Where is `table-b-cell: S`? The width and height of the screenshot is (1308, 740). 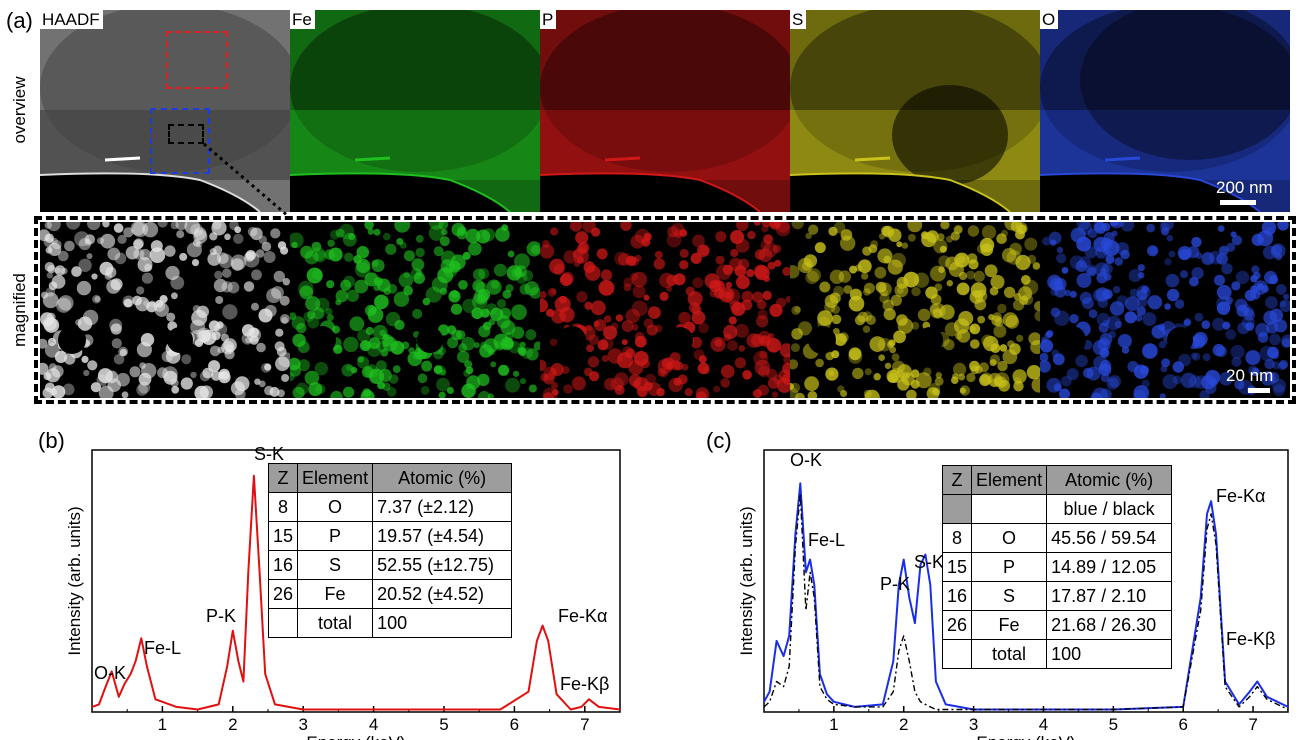 table-b-cell: S is located at coordinates (335, 565).